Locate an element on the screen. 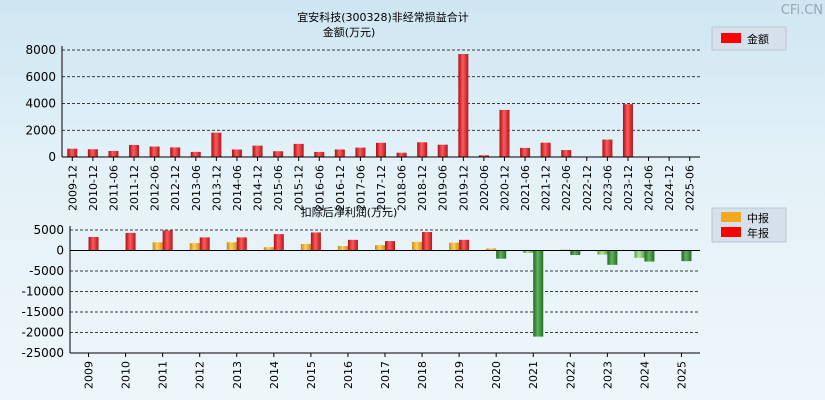  bottom-x-tick-label-2: 2011 is located at coordinates (163, 375).